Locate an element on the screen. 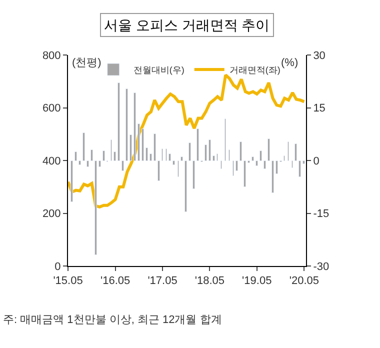 The image size is (380, 348). x-tick-label: '18.05 is located at coordinates (209, 281).